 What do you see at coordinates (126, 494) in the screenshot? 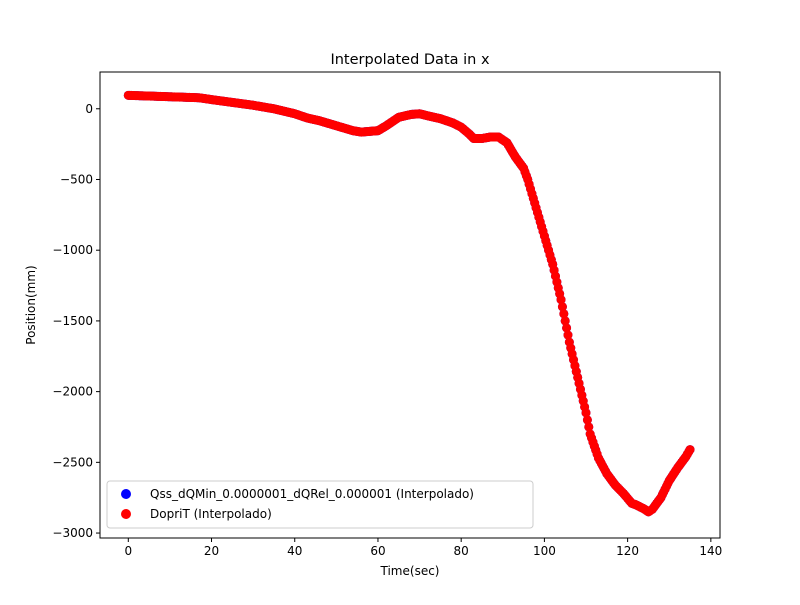
I see `legend-marker-series1` at bounding box center [126, 494].